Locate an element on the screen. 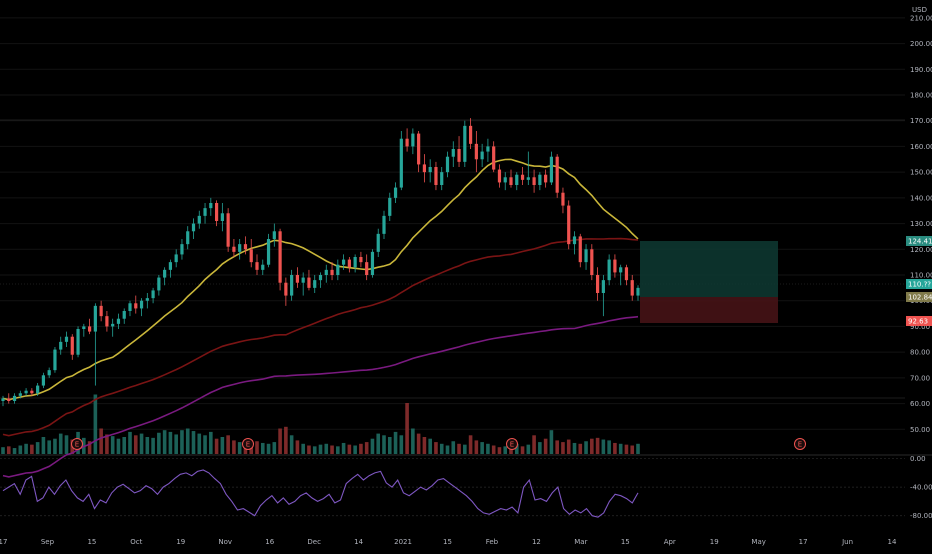 The height and width of the screenshot is (554, 932). price-badge-label: 92.63 is located at coordinates (918, 322).